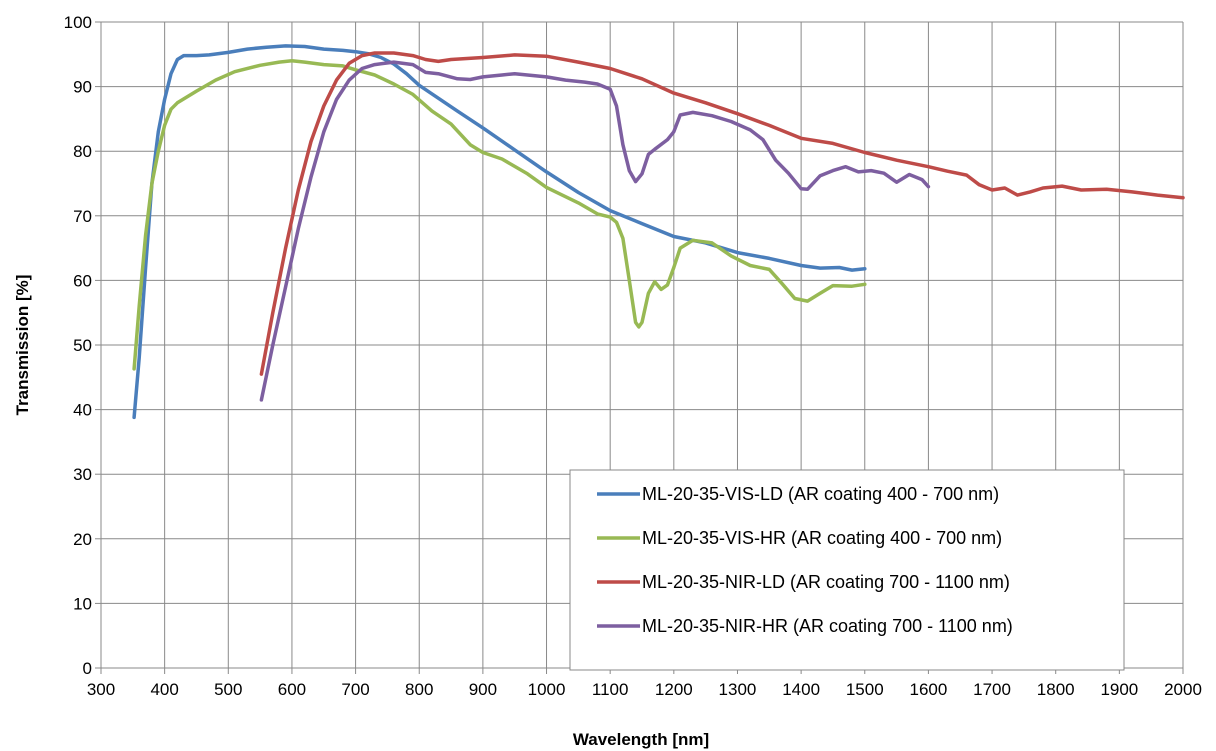 This screenshot has width=1216, height=751. I want to click on y-tick-label: 30, so click(82, 474).